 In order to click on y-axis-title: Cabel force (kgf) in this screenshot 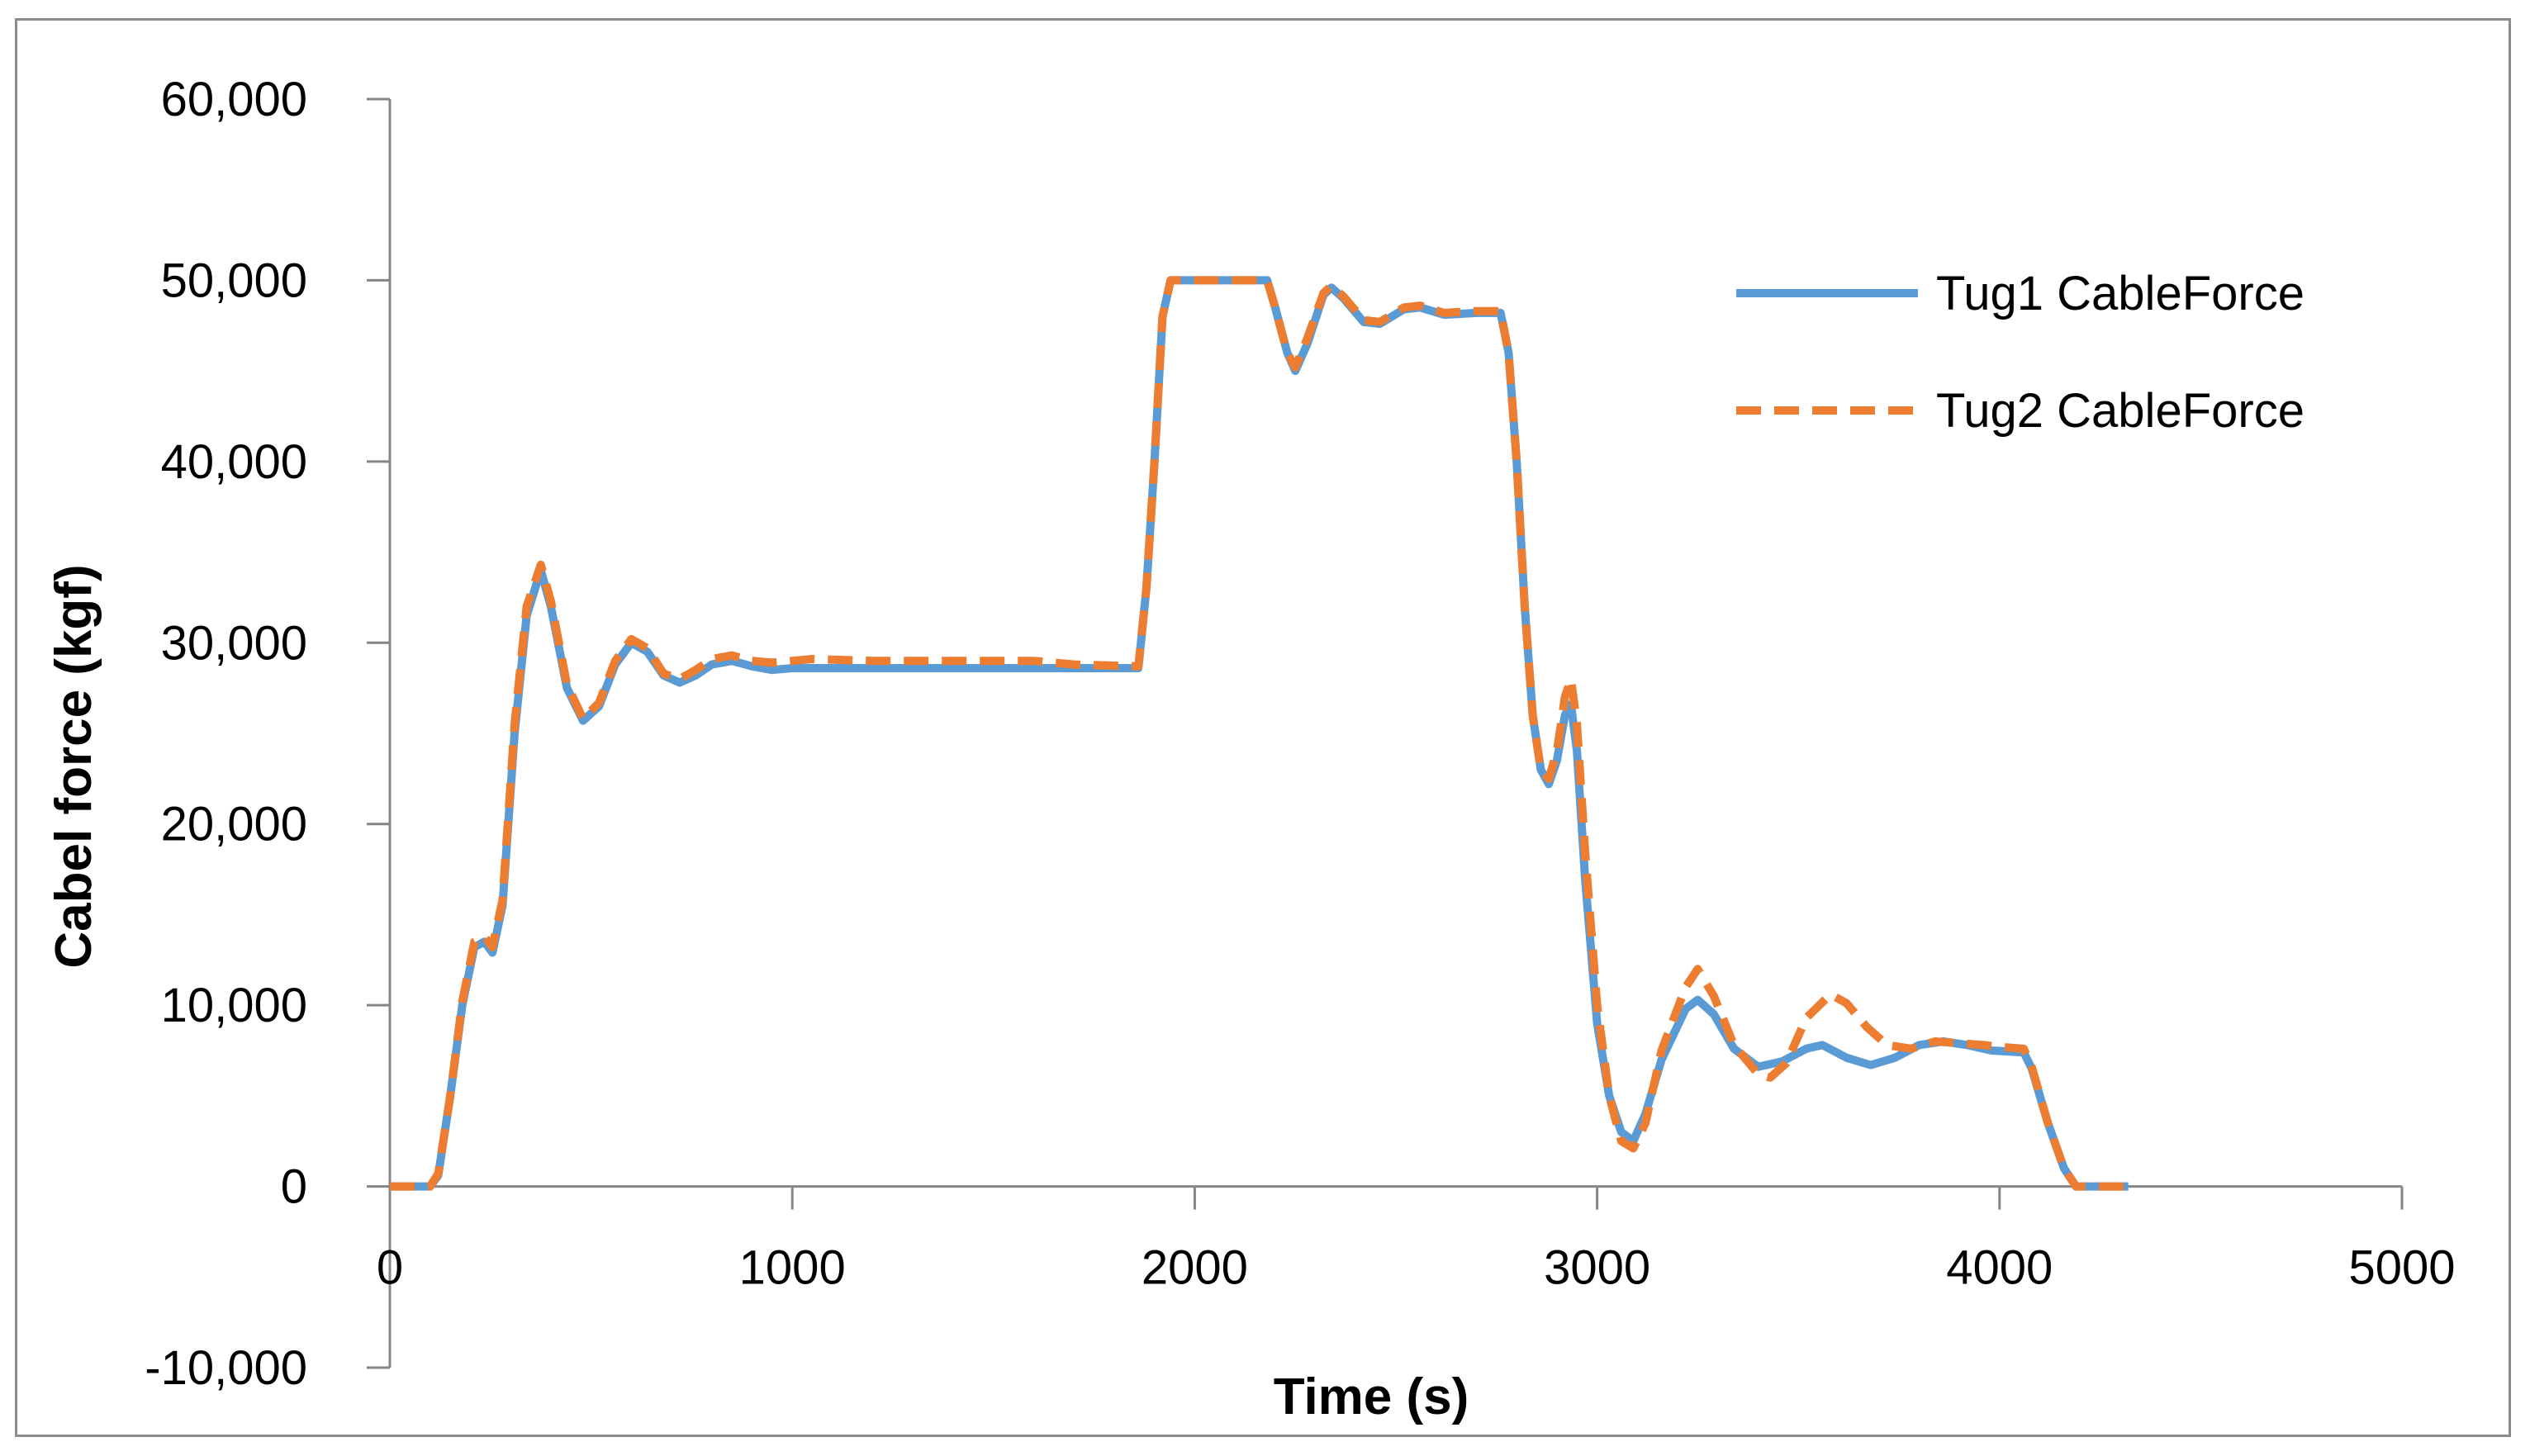, I will do `click(73, 766)`.